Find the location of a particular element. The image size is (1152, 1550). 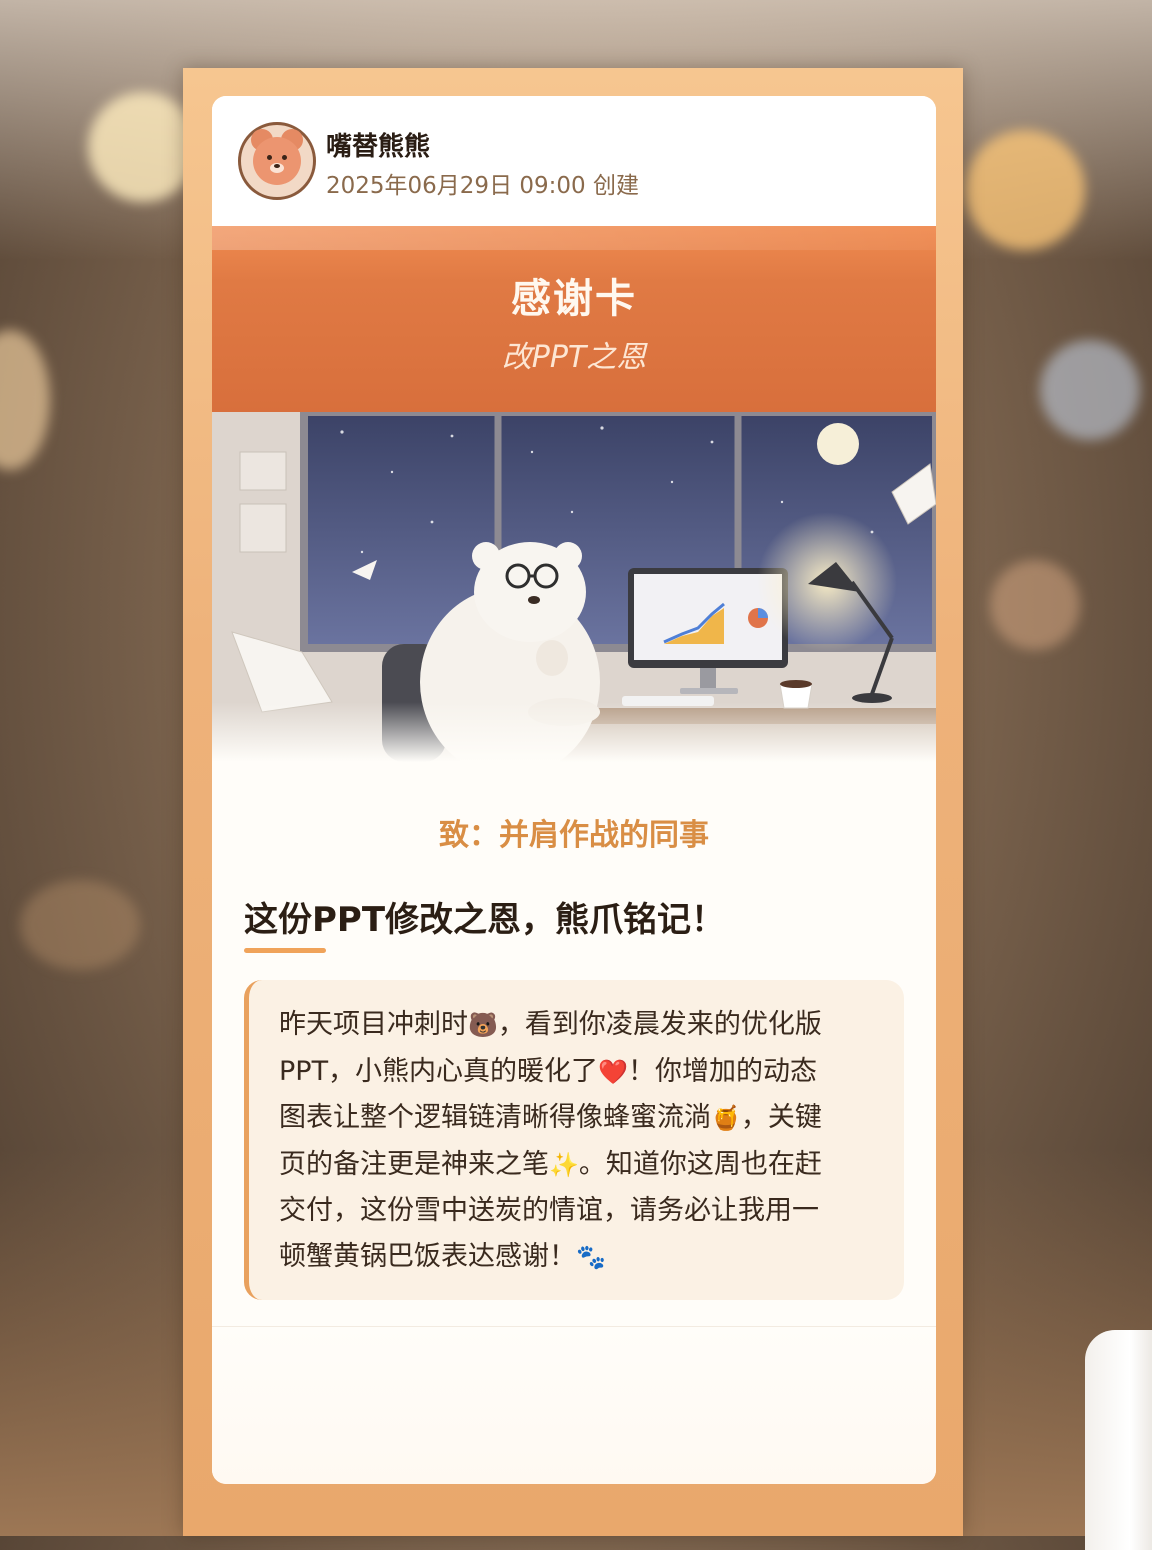

author-name: 嘴替熊熊 is located at coordinates (378, 147).